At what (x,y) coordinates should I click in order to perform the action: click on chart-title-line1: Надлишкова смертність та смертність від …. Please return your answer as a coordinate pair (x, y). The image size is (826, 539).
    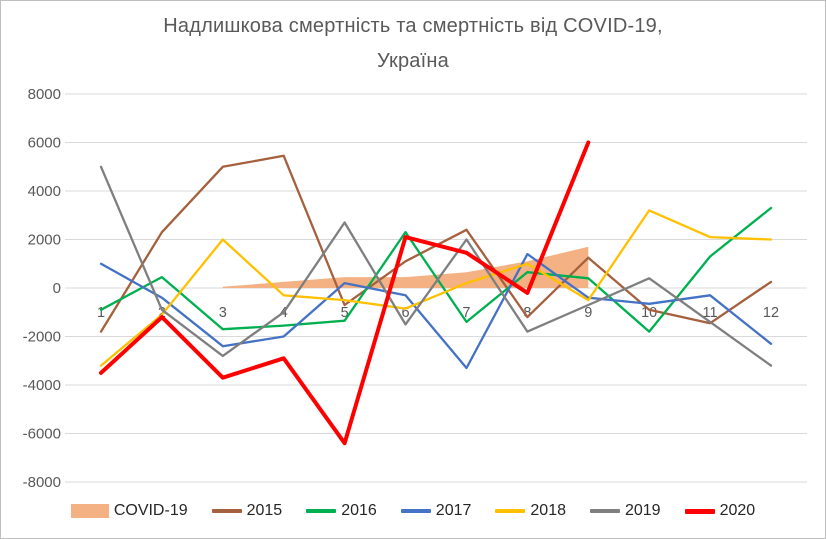
    Looking at the image, I should click on (413, 26).